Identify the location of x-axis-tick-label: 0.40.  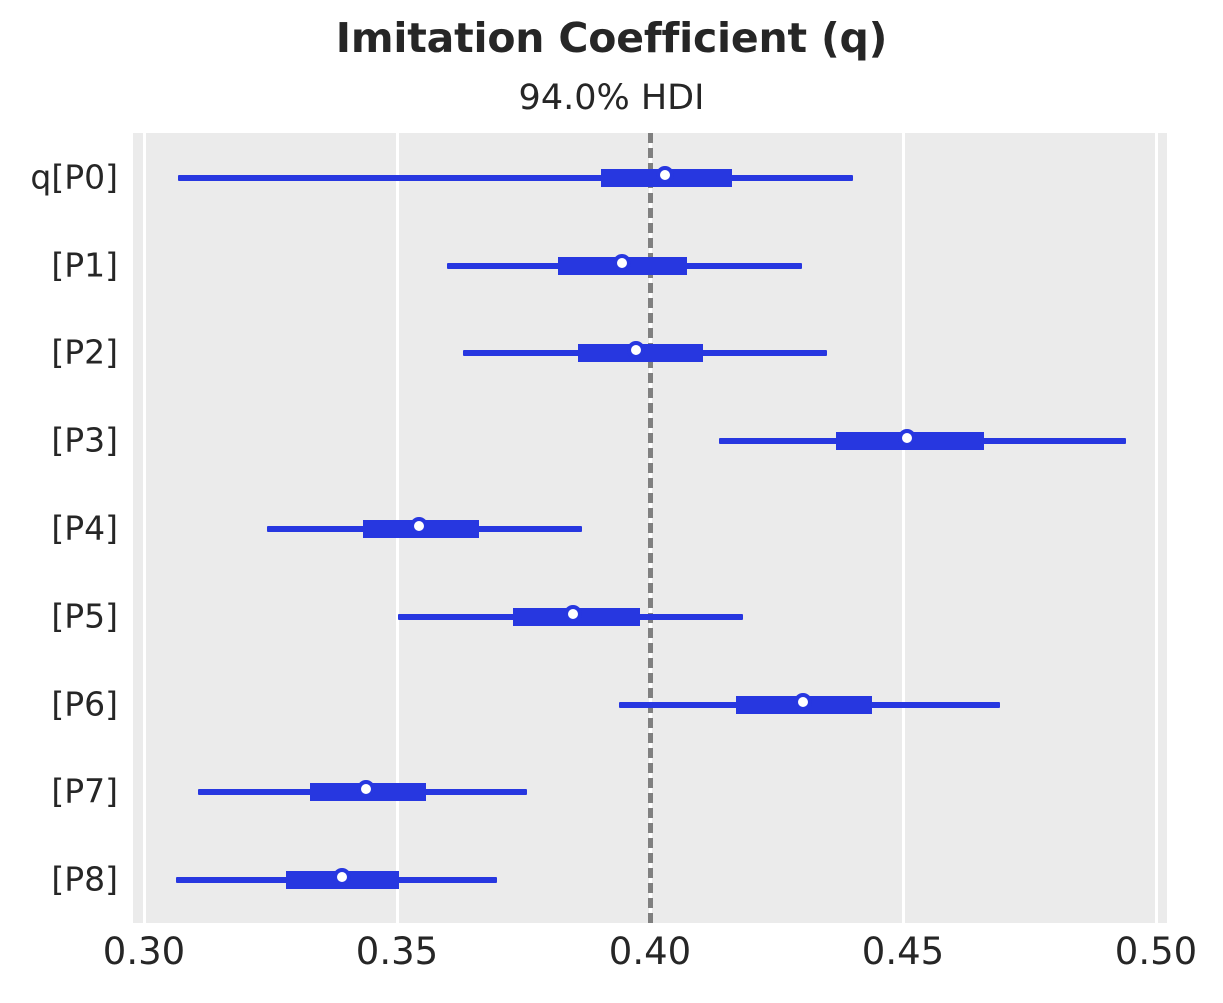
(650, 951).